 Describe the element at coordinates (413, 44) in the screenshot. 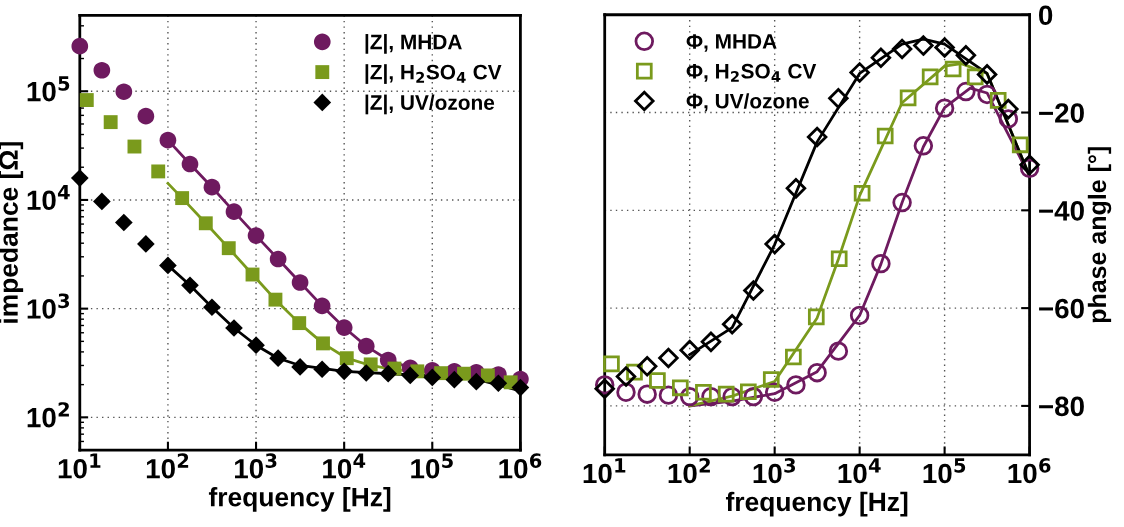

I see `legend-label: |Z|, MHDA` at that location.